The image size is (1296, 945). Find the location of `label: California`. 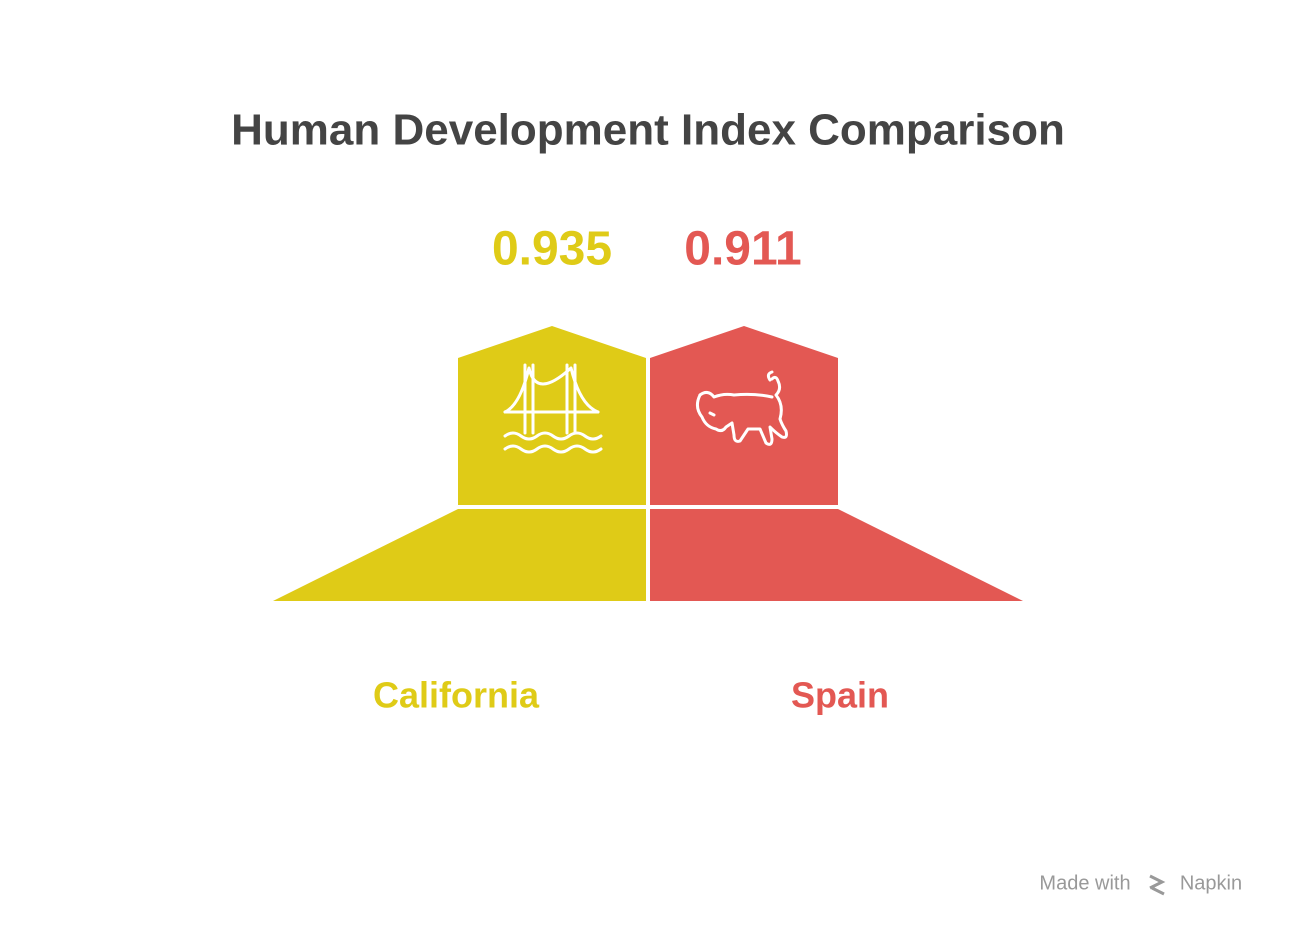

label: California is located at coordinates (456, 695).